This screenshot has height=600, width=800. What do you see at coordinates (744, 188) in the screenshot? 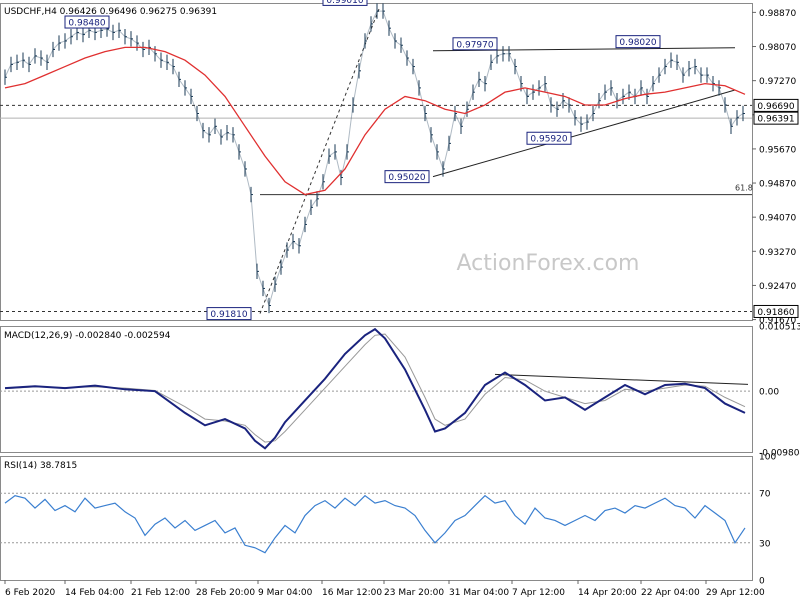
I see `fib-618-label: 61.8` at bounding box center [744, 188].